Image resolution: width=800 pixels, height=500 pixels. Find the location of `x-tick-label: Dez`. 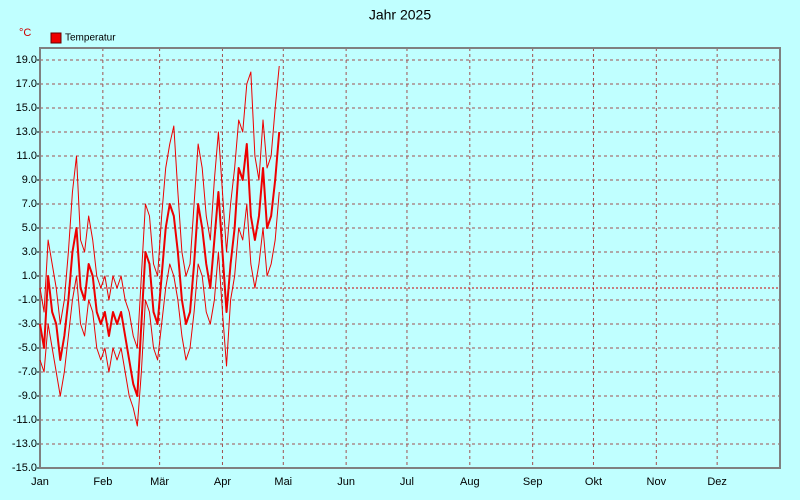

x-tick-label: Dez is located at coordinates (717, 482).